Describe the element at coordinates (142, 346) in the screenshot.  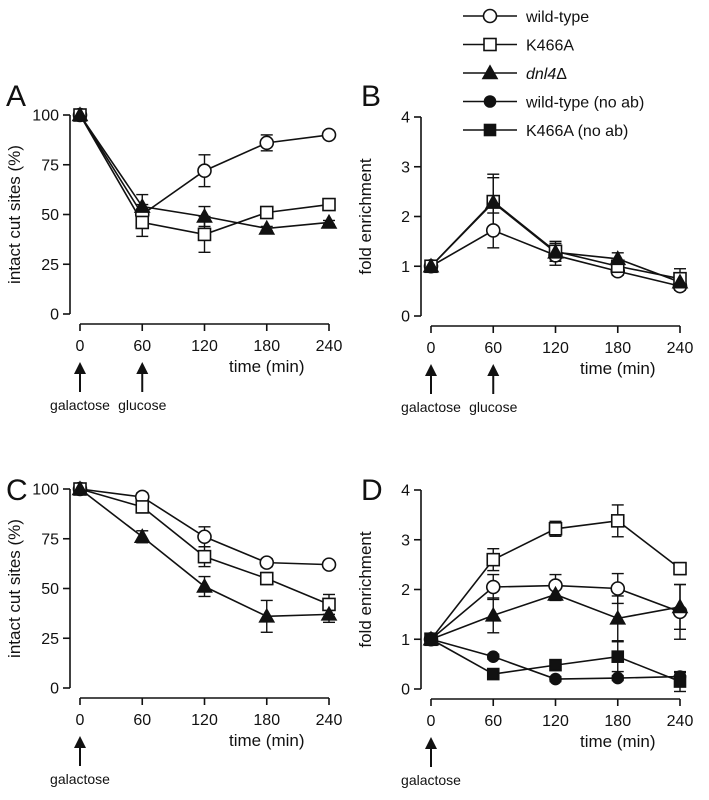
I see `x-tick-label: 60` at that location.